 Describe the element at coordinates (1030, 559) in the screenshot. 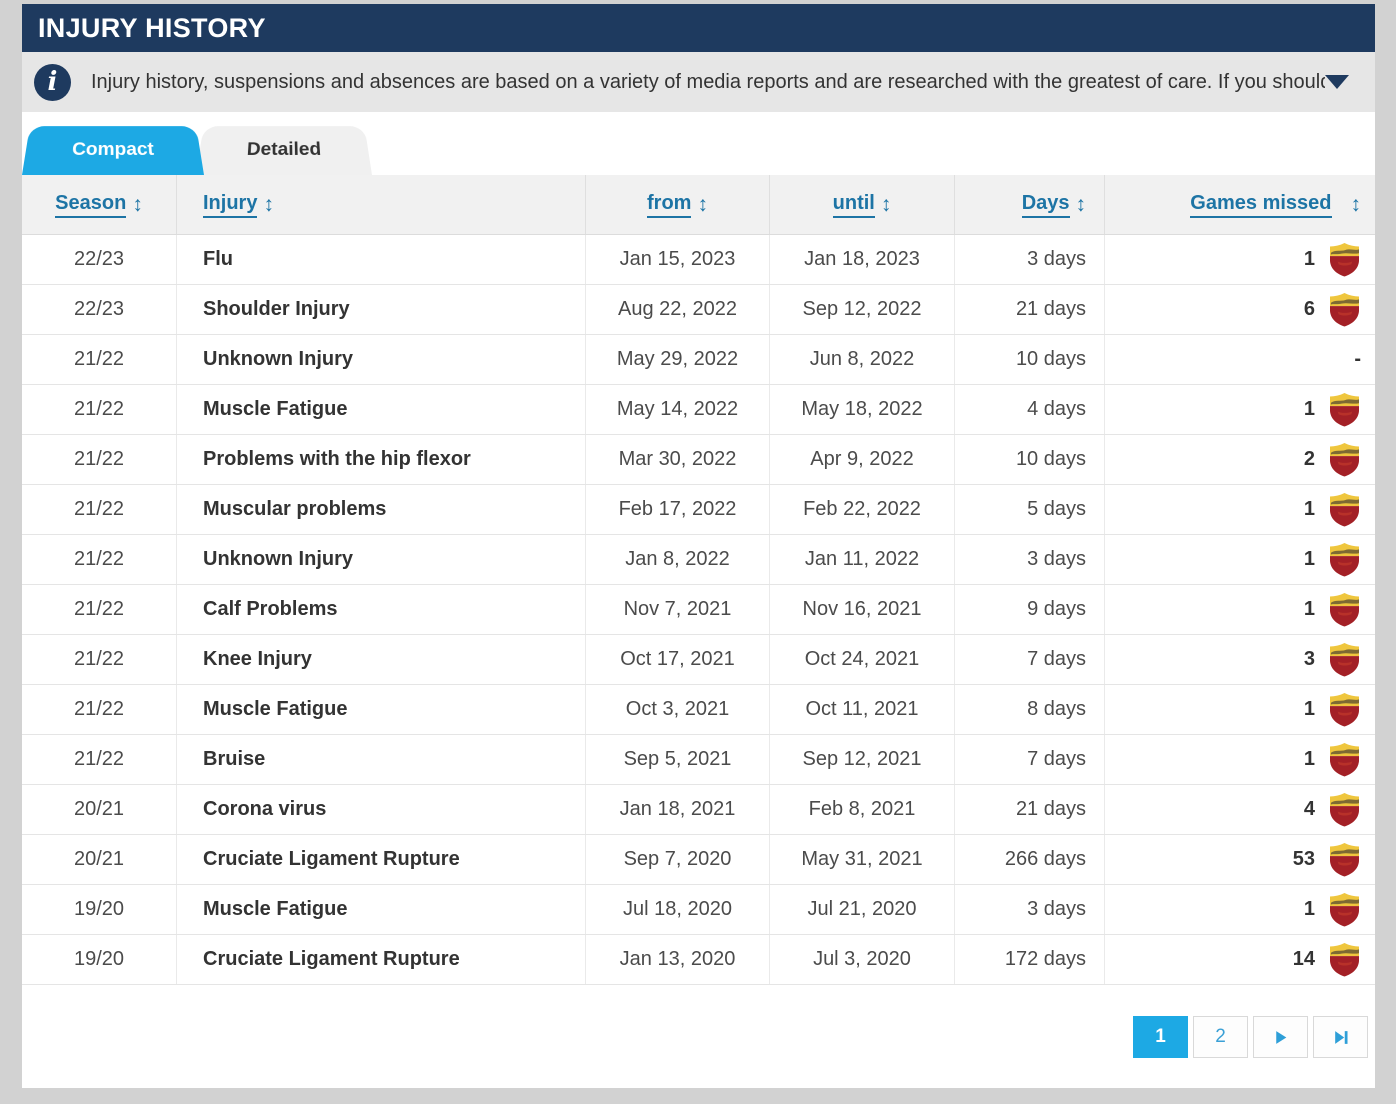

I see `days-cell: 3 days` at that location.